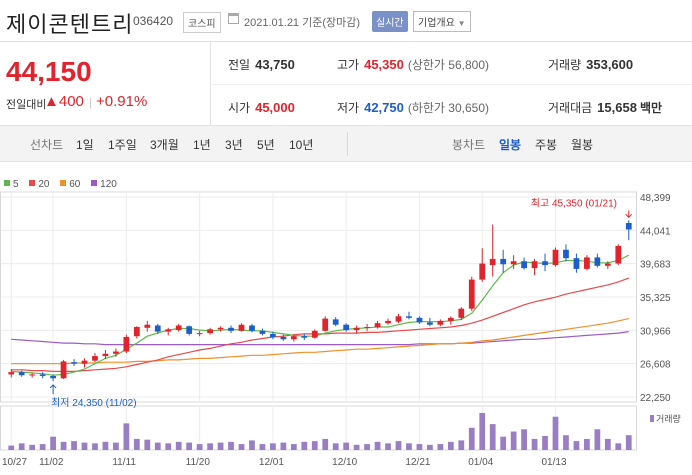 This screenshot has width=692, height=475. I want to click on stat-value: 15,658, so click(617, 107).